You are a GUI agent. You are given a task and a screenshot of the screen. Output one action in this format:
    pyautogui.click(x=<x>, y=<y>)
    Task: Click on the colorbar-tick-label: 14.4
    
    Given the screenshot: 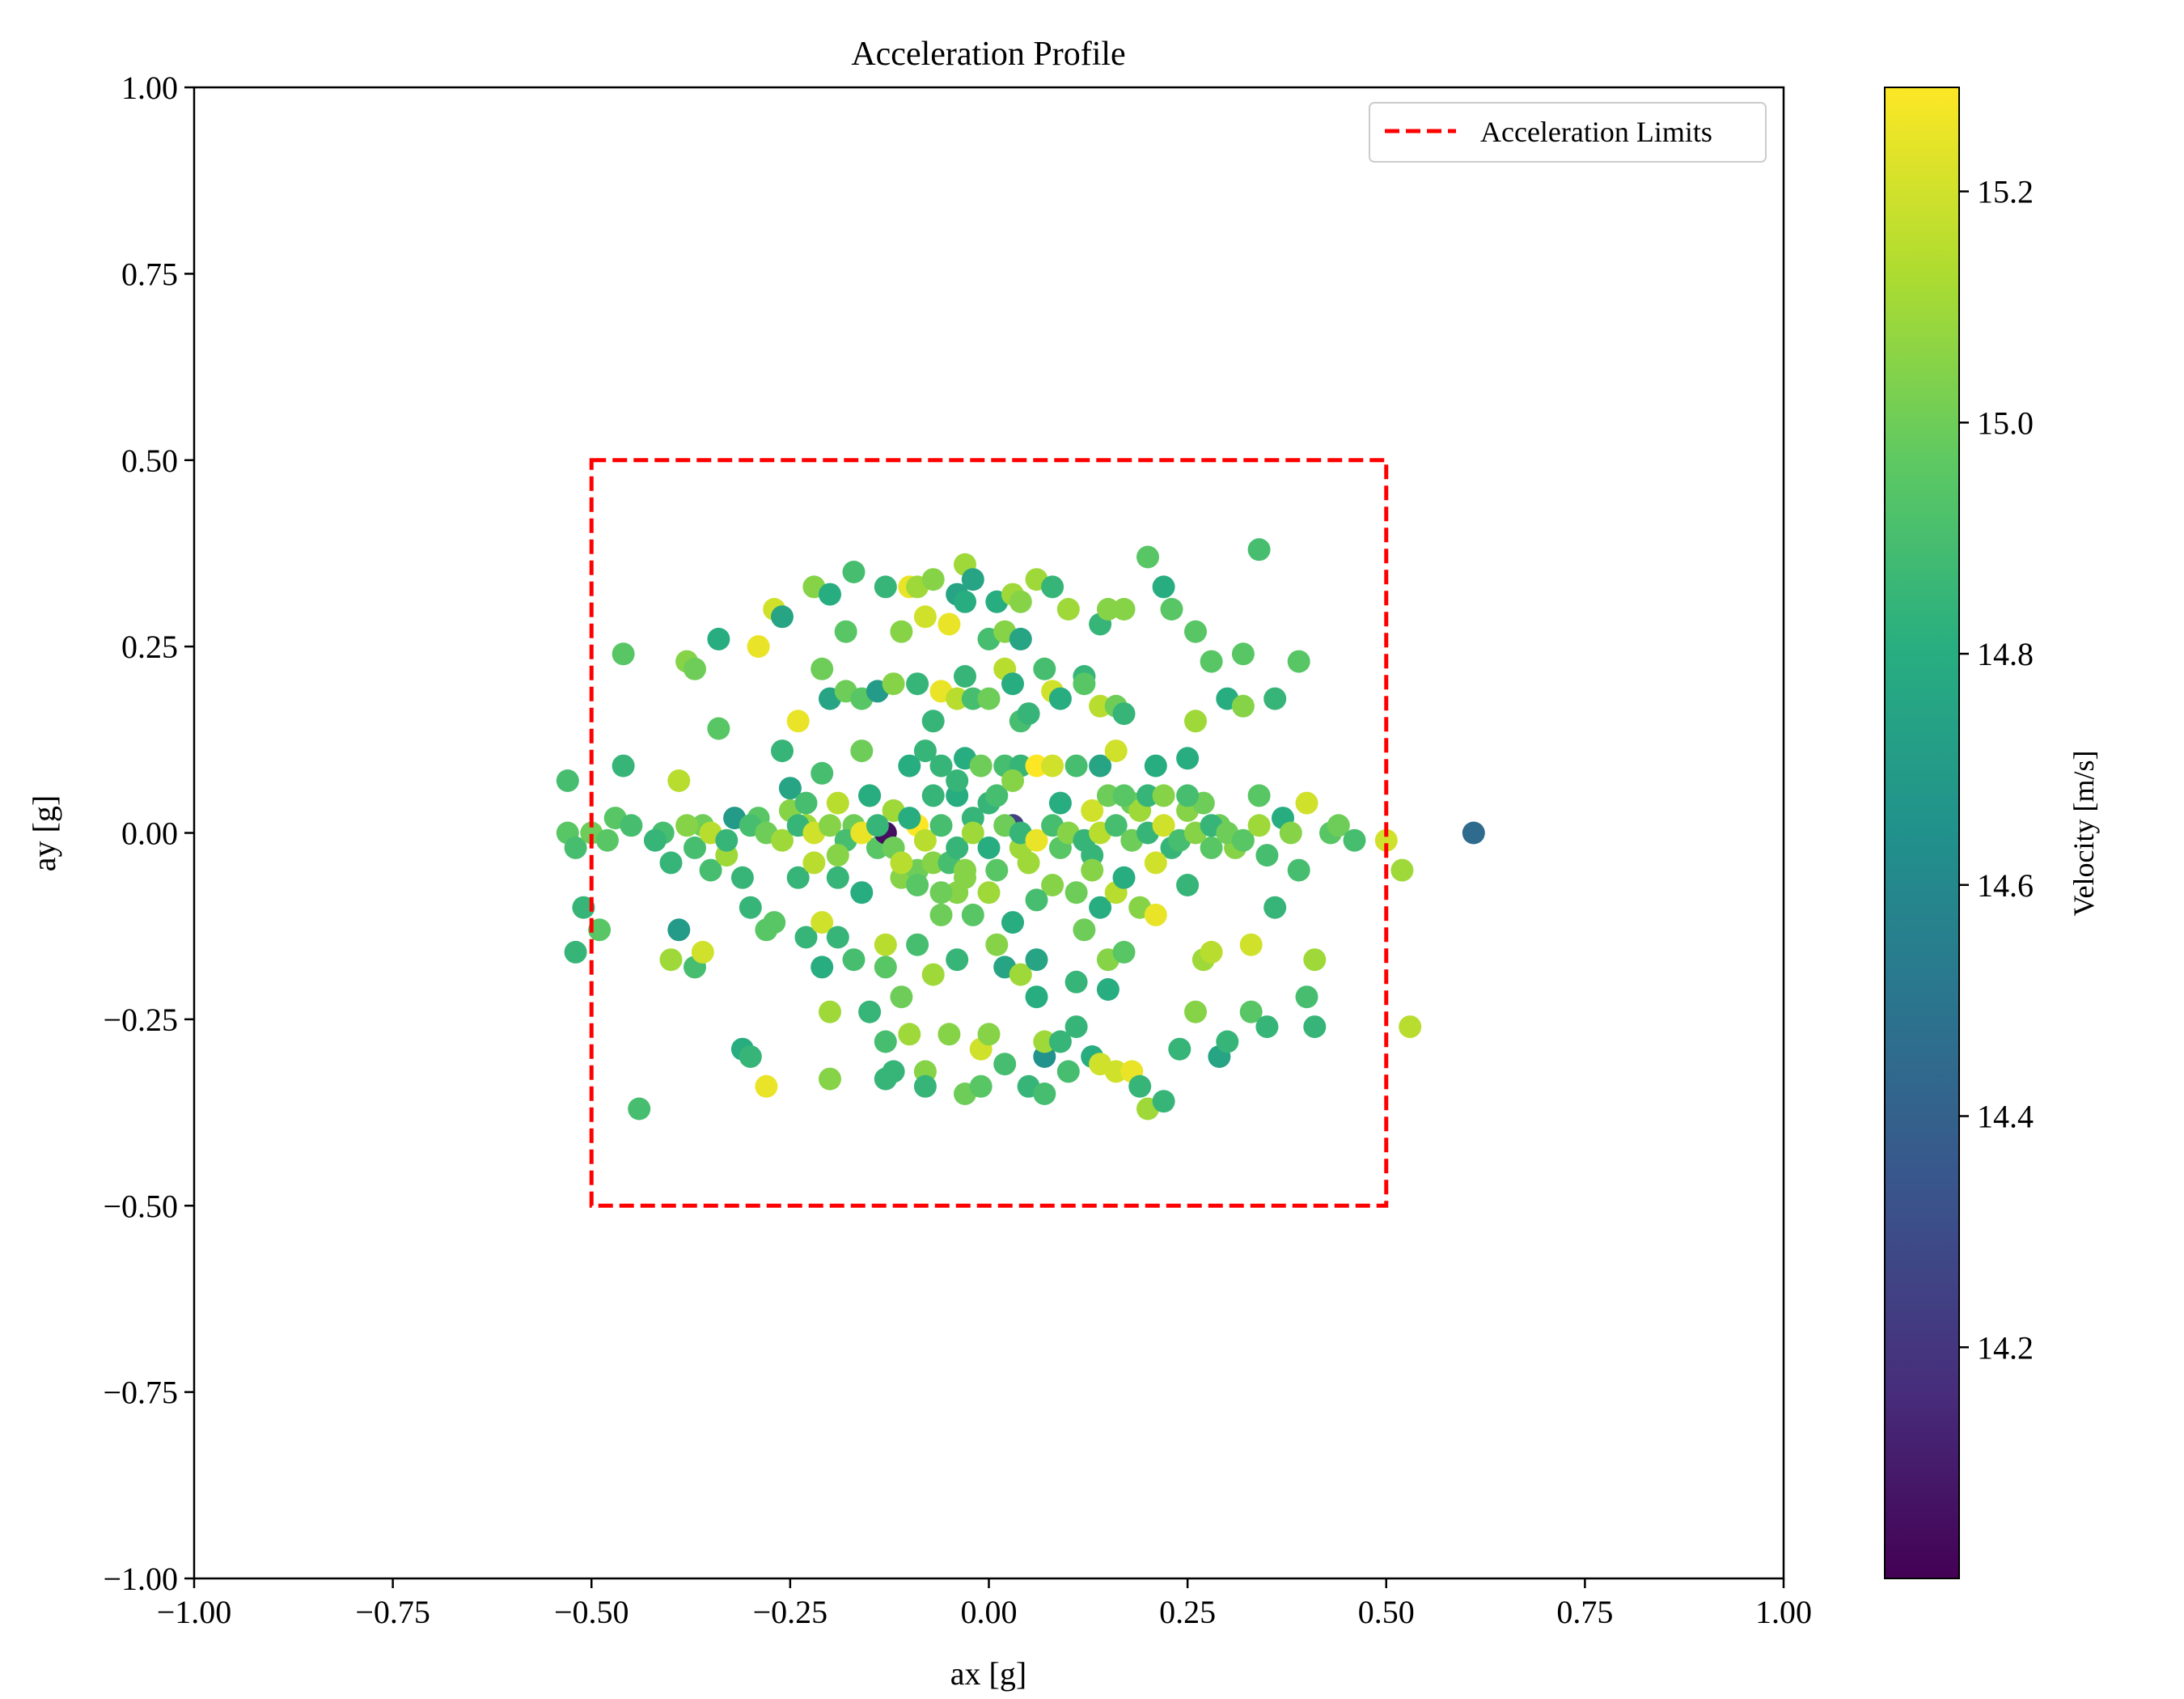 What is the action you would take?
    pyautogui.click(x=2006, y=1117)
    